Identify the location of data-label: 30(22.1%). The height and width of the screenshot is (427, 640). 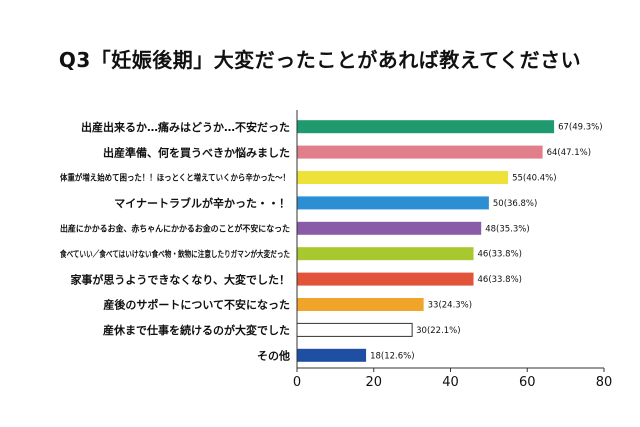
(438, 331).